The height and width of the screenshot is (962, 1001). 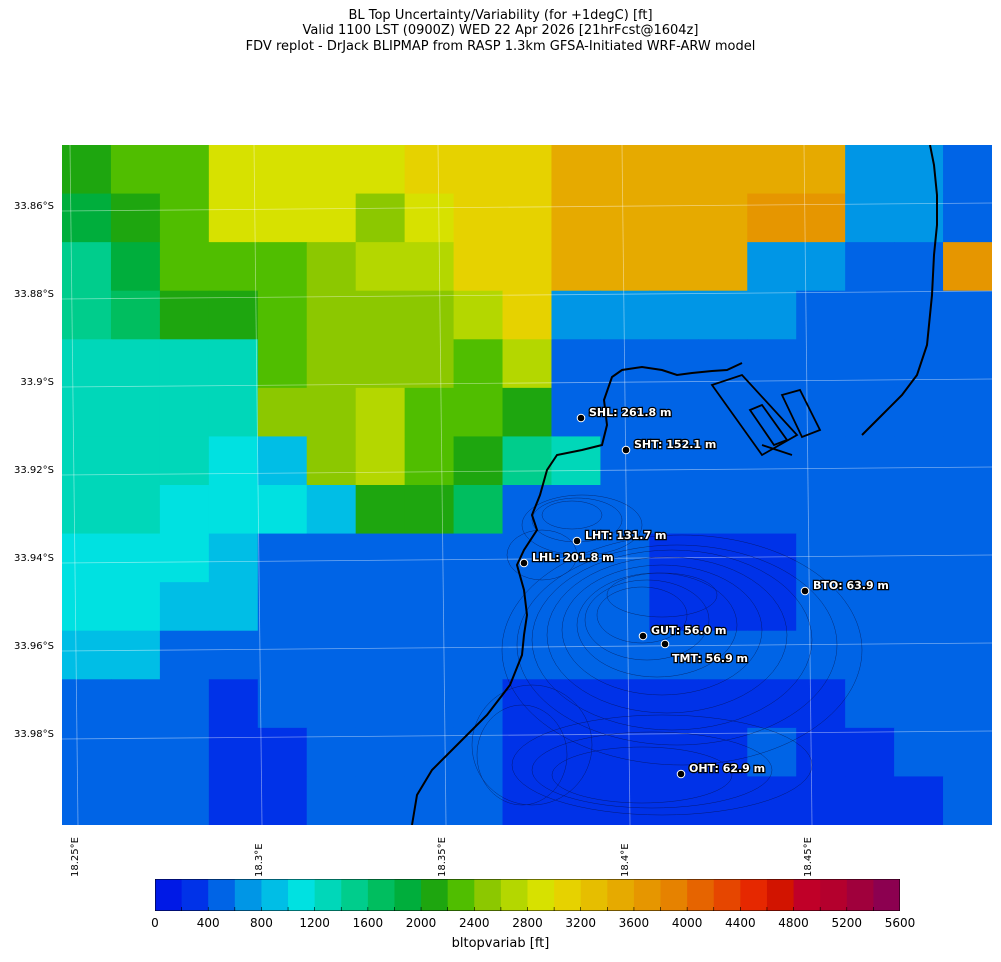 What do you see at coordinates (900, 923) in the screenshot?
I see `colorbar-tick-label: 5600` at bounding box center [900, 923].